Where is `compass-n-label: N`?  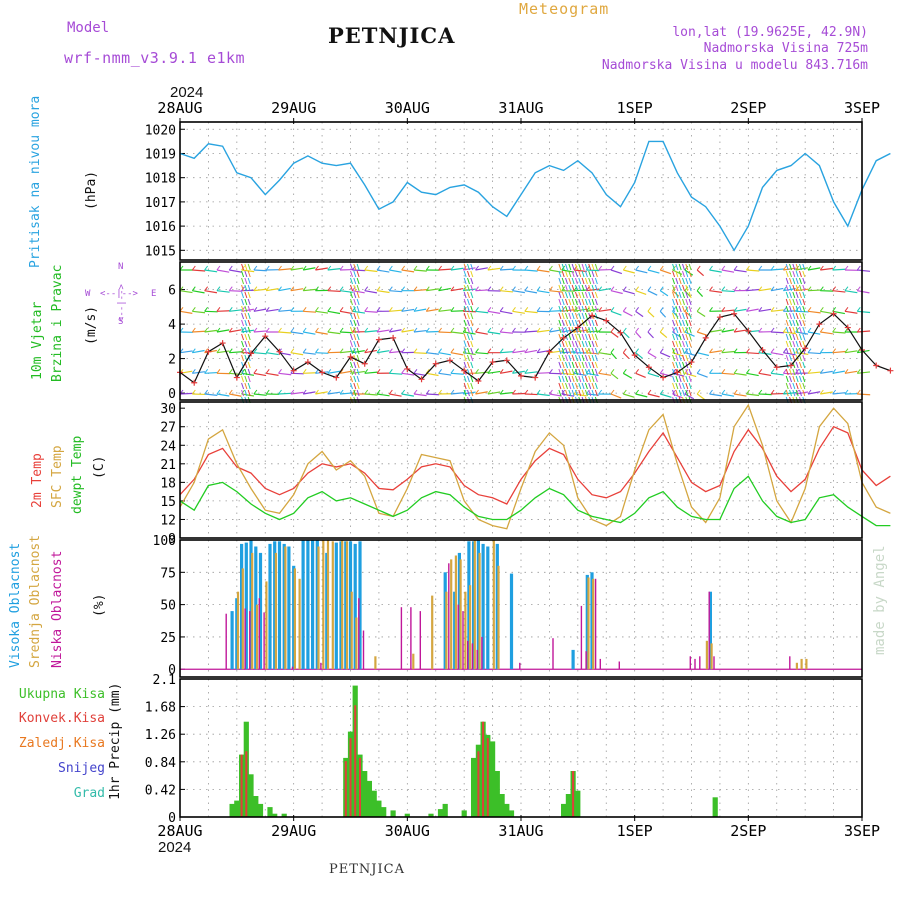
compass-n-label: N is located at coordinates (121, 267).